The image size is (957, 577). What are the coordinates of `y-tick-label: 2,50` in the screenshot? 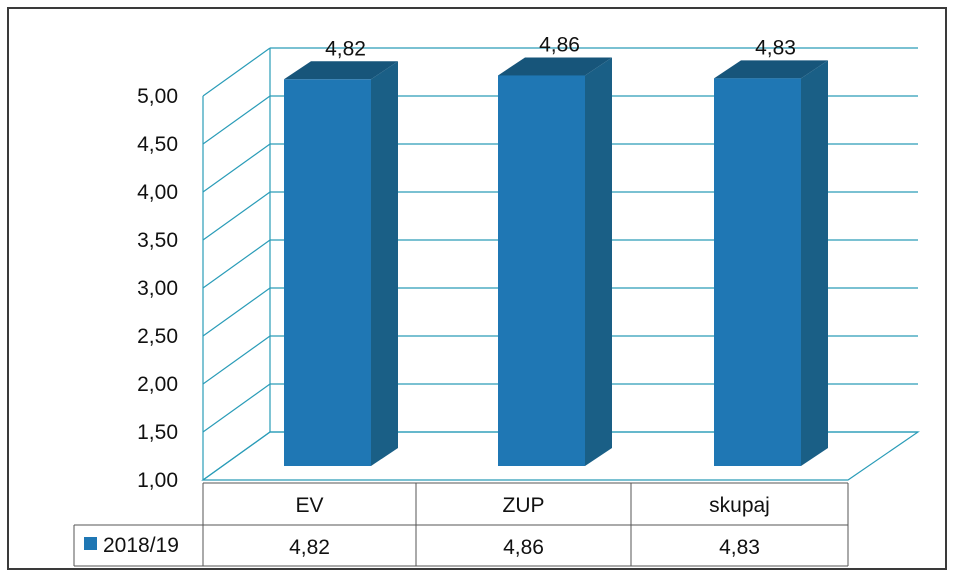 It's located at (157, 336).